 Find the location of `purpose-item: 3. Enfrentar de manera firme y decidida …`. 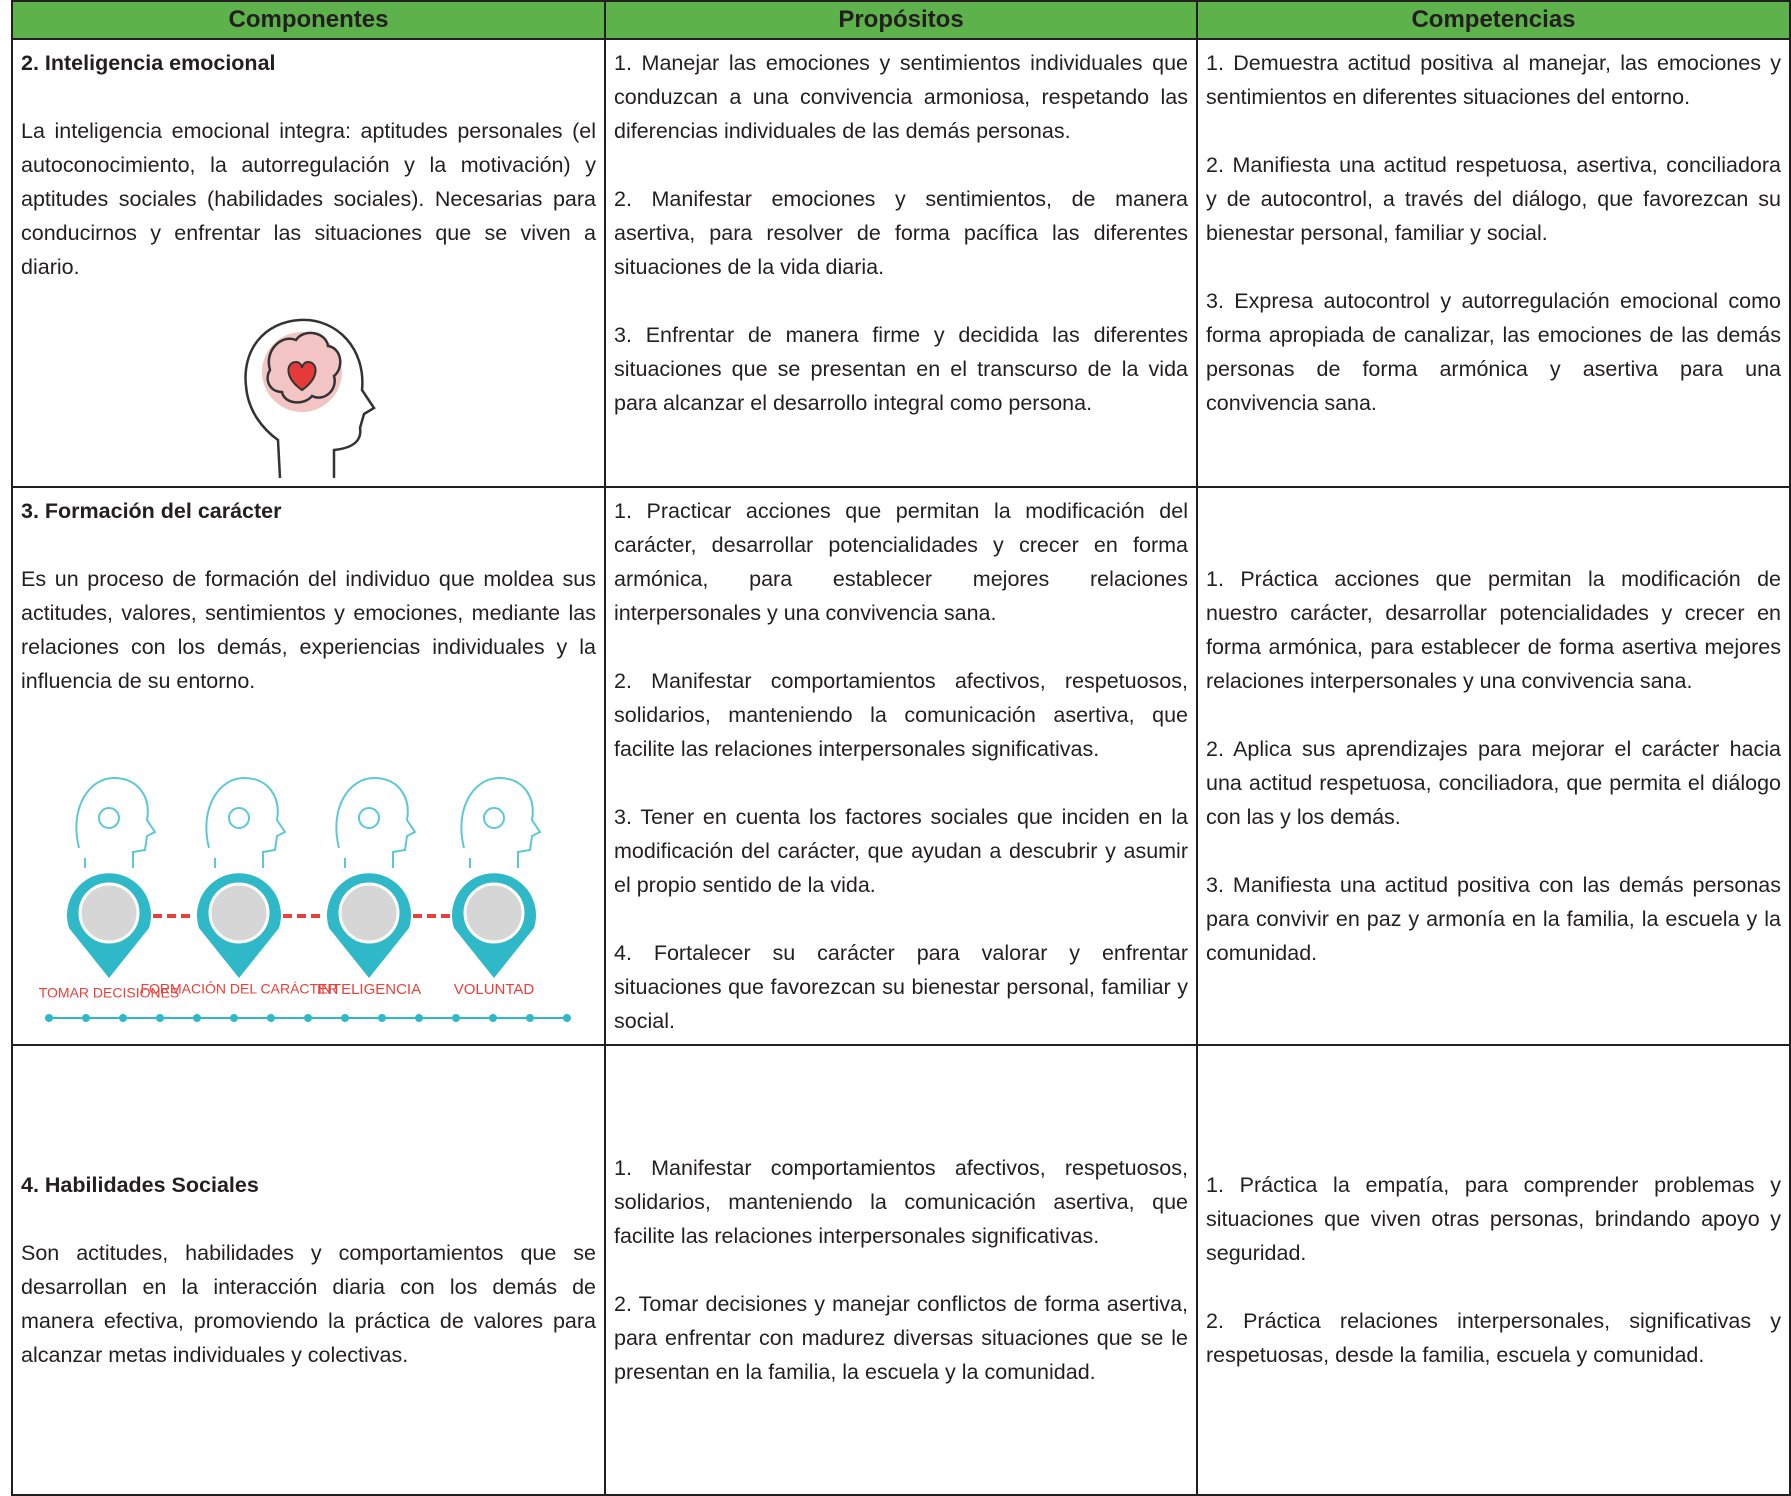

purpose-item: 3. Enfrentar de manera firme y decidida … is located at coordinates (901, 369).